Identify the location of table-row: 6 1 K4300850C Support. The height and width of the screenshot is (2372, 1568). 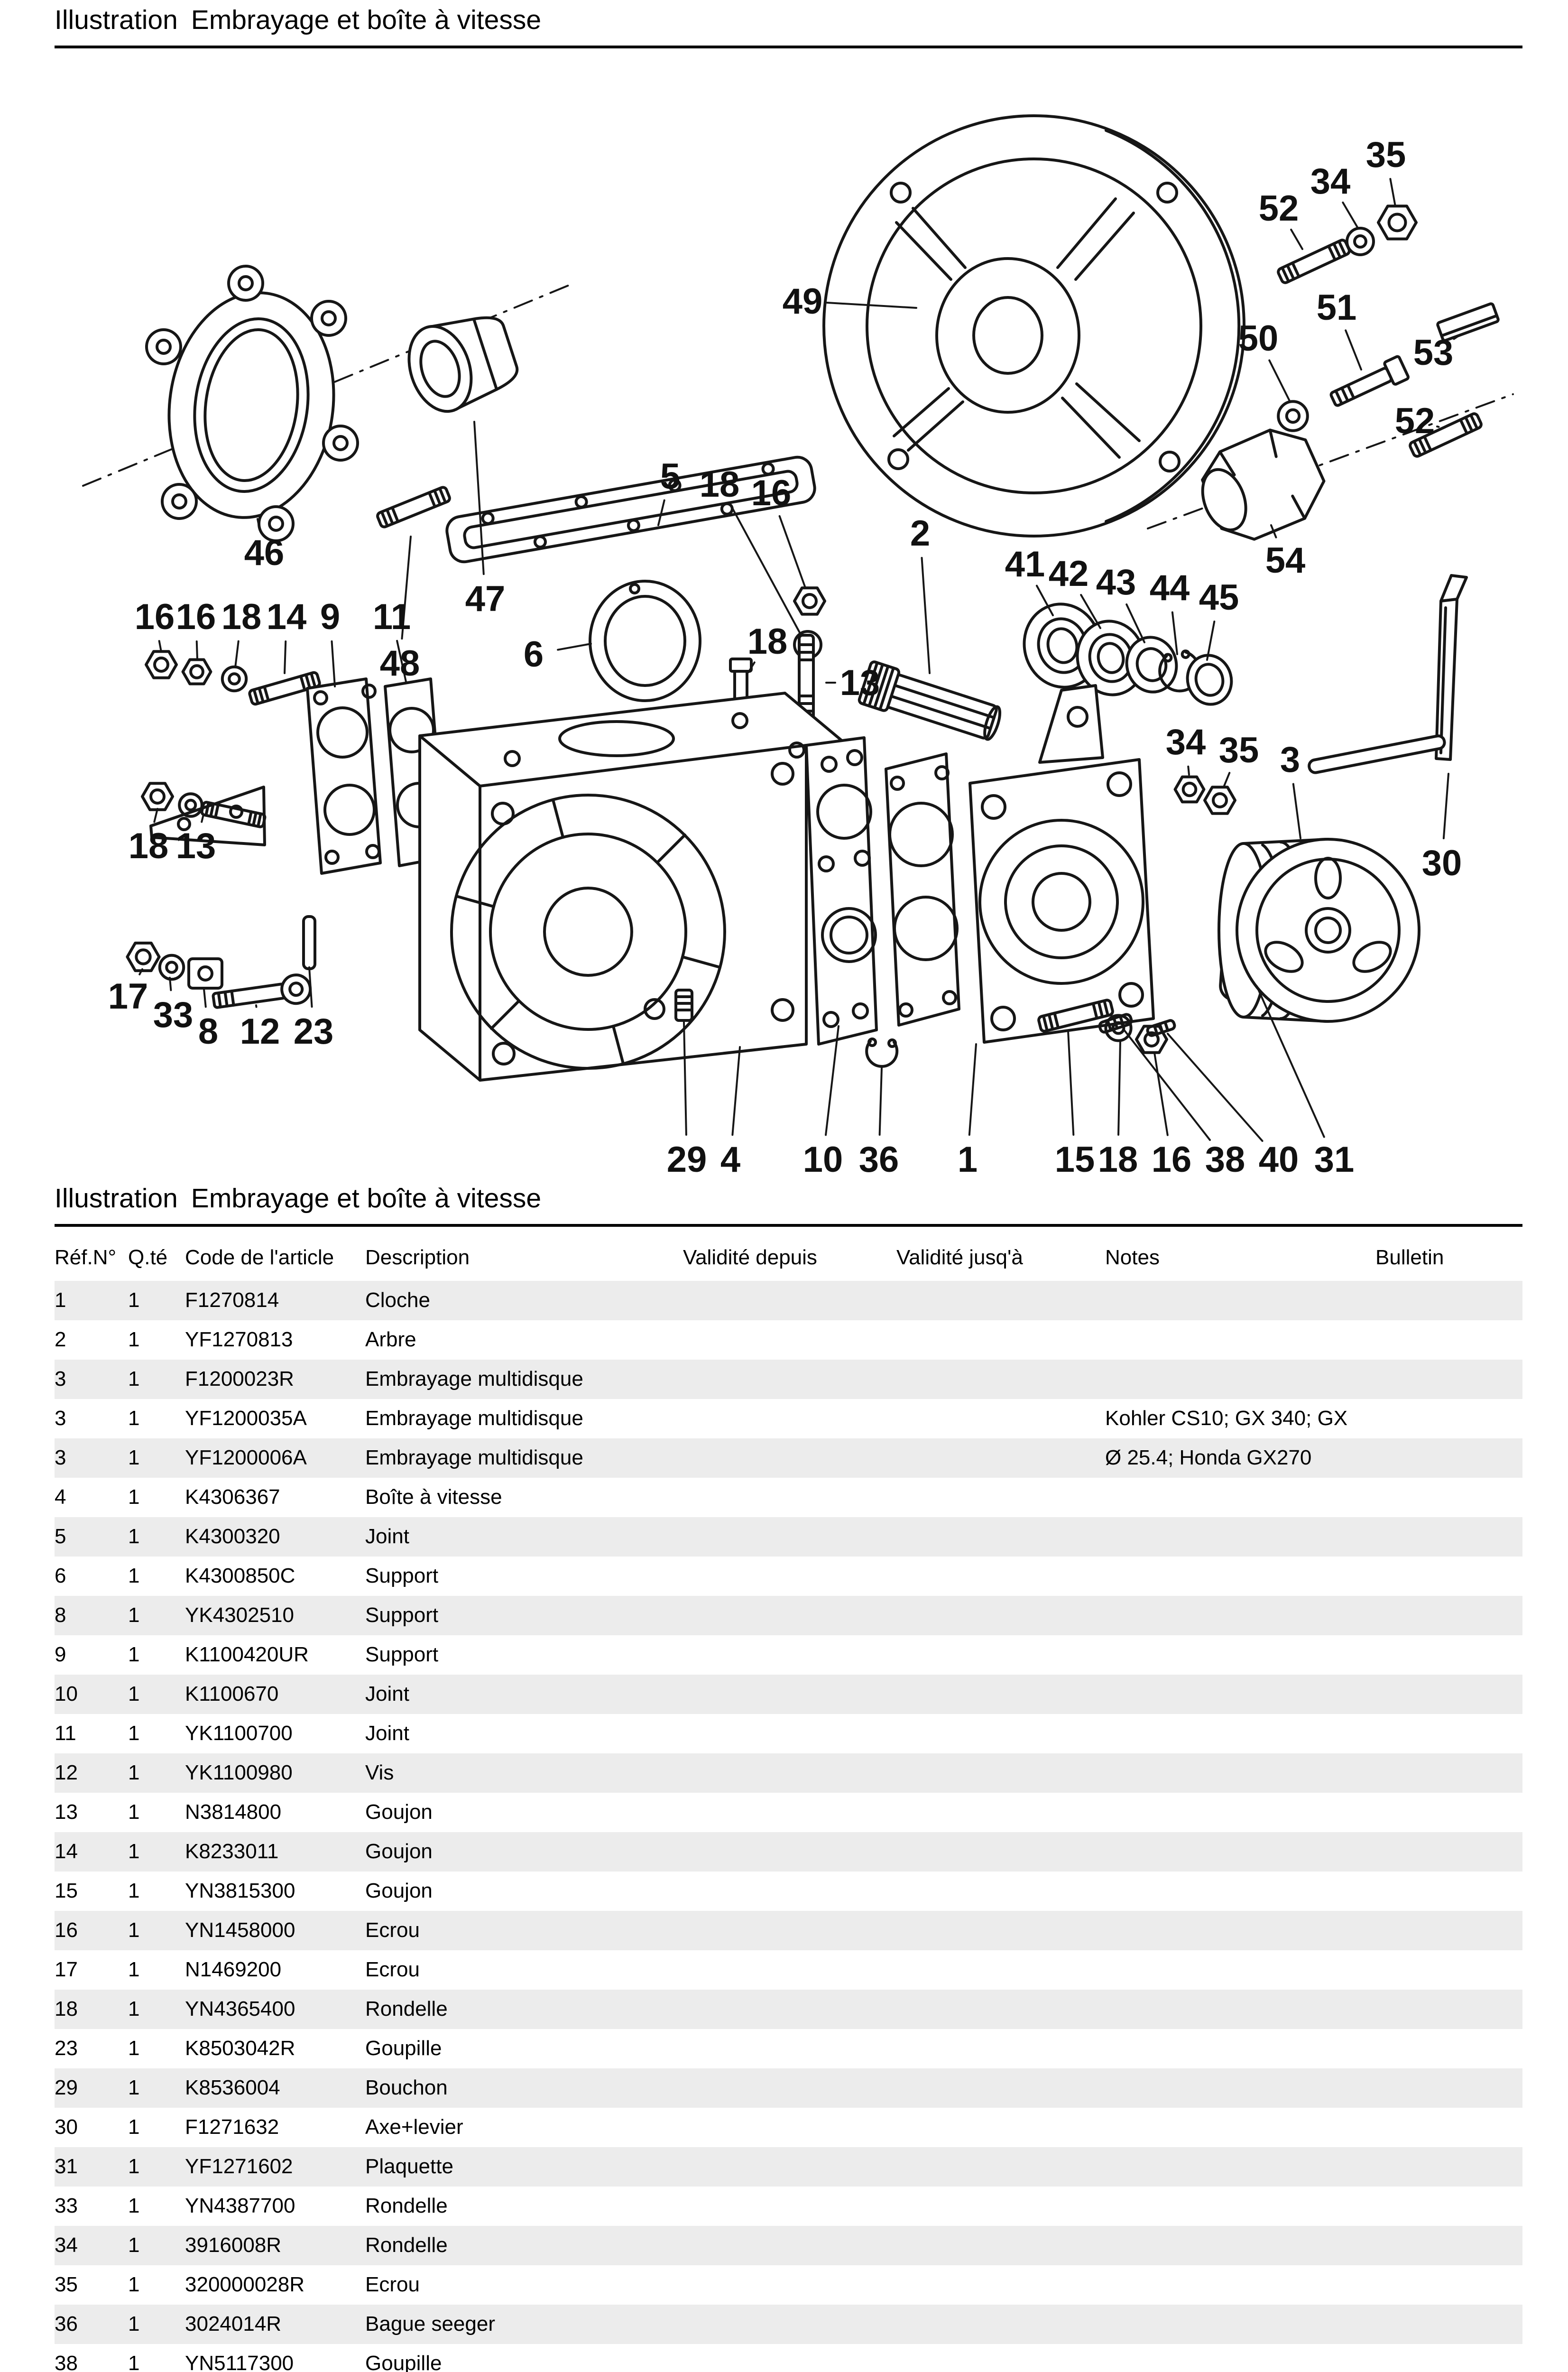
(789, 1576).